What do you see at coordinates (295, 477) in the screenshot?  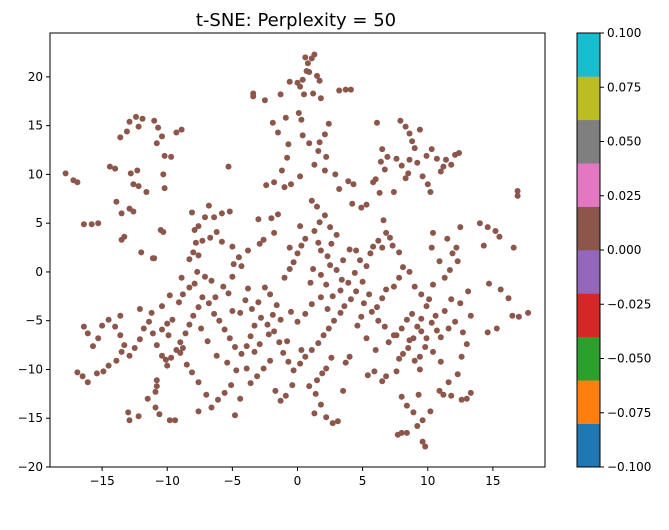 I see `x-axis: −15 −10 −5 0 5 10 15` at bounding box center [295, 477].